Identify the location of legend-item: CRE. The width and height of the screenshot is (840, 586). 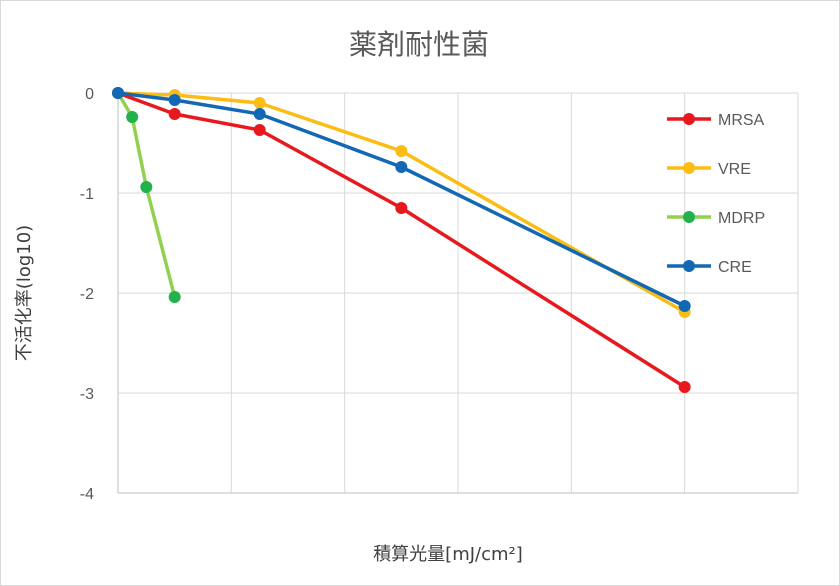
(709, 267).